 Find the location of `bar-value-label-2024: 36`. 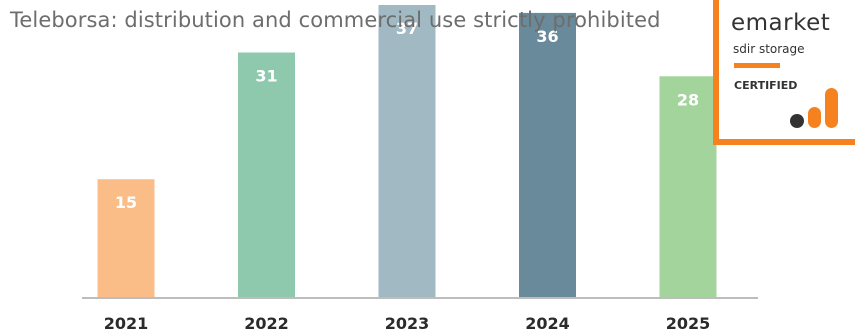

bar-value-label-2024: 36 is located at coordinates (547, 36).